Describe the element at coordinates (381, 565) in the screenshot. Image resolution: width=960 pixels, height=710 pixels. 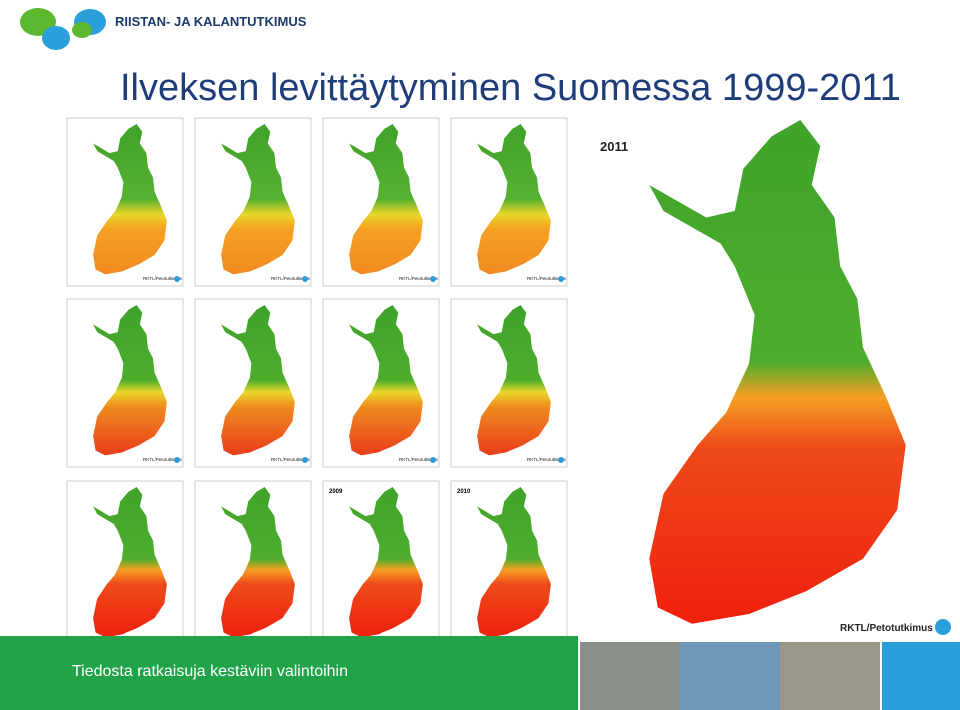
I see `thumbnail: 2009RKTL/Petotutkimus` at that location.